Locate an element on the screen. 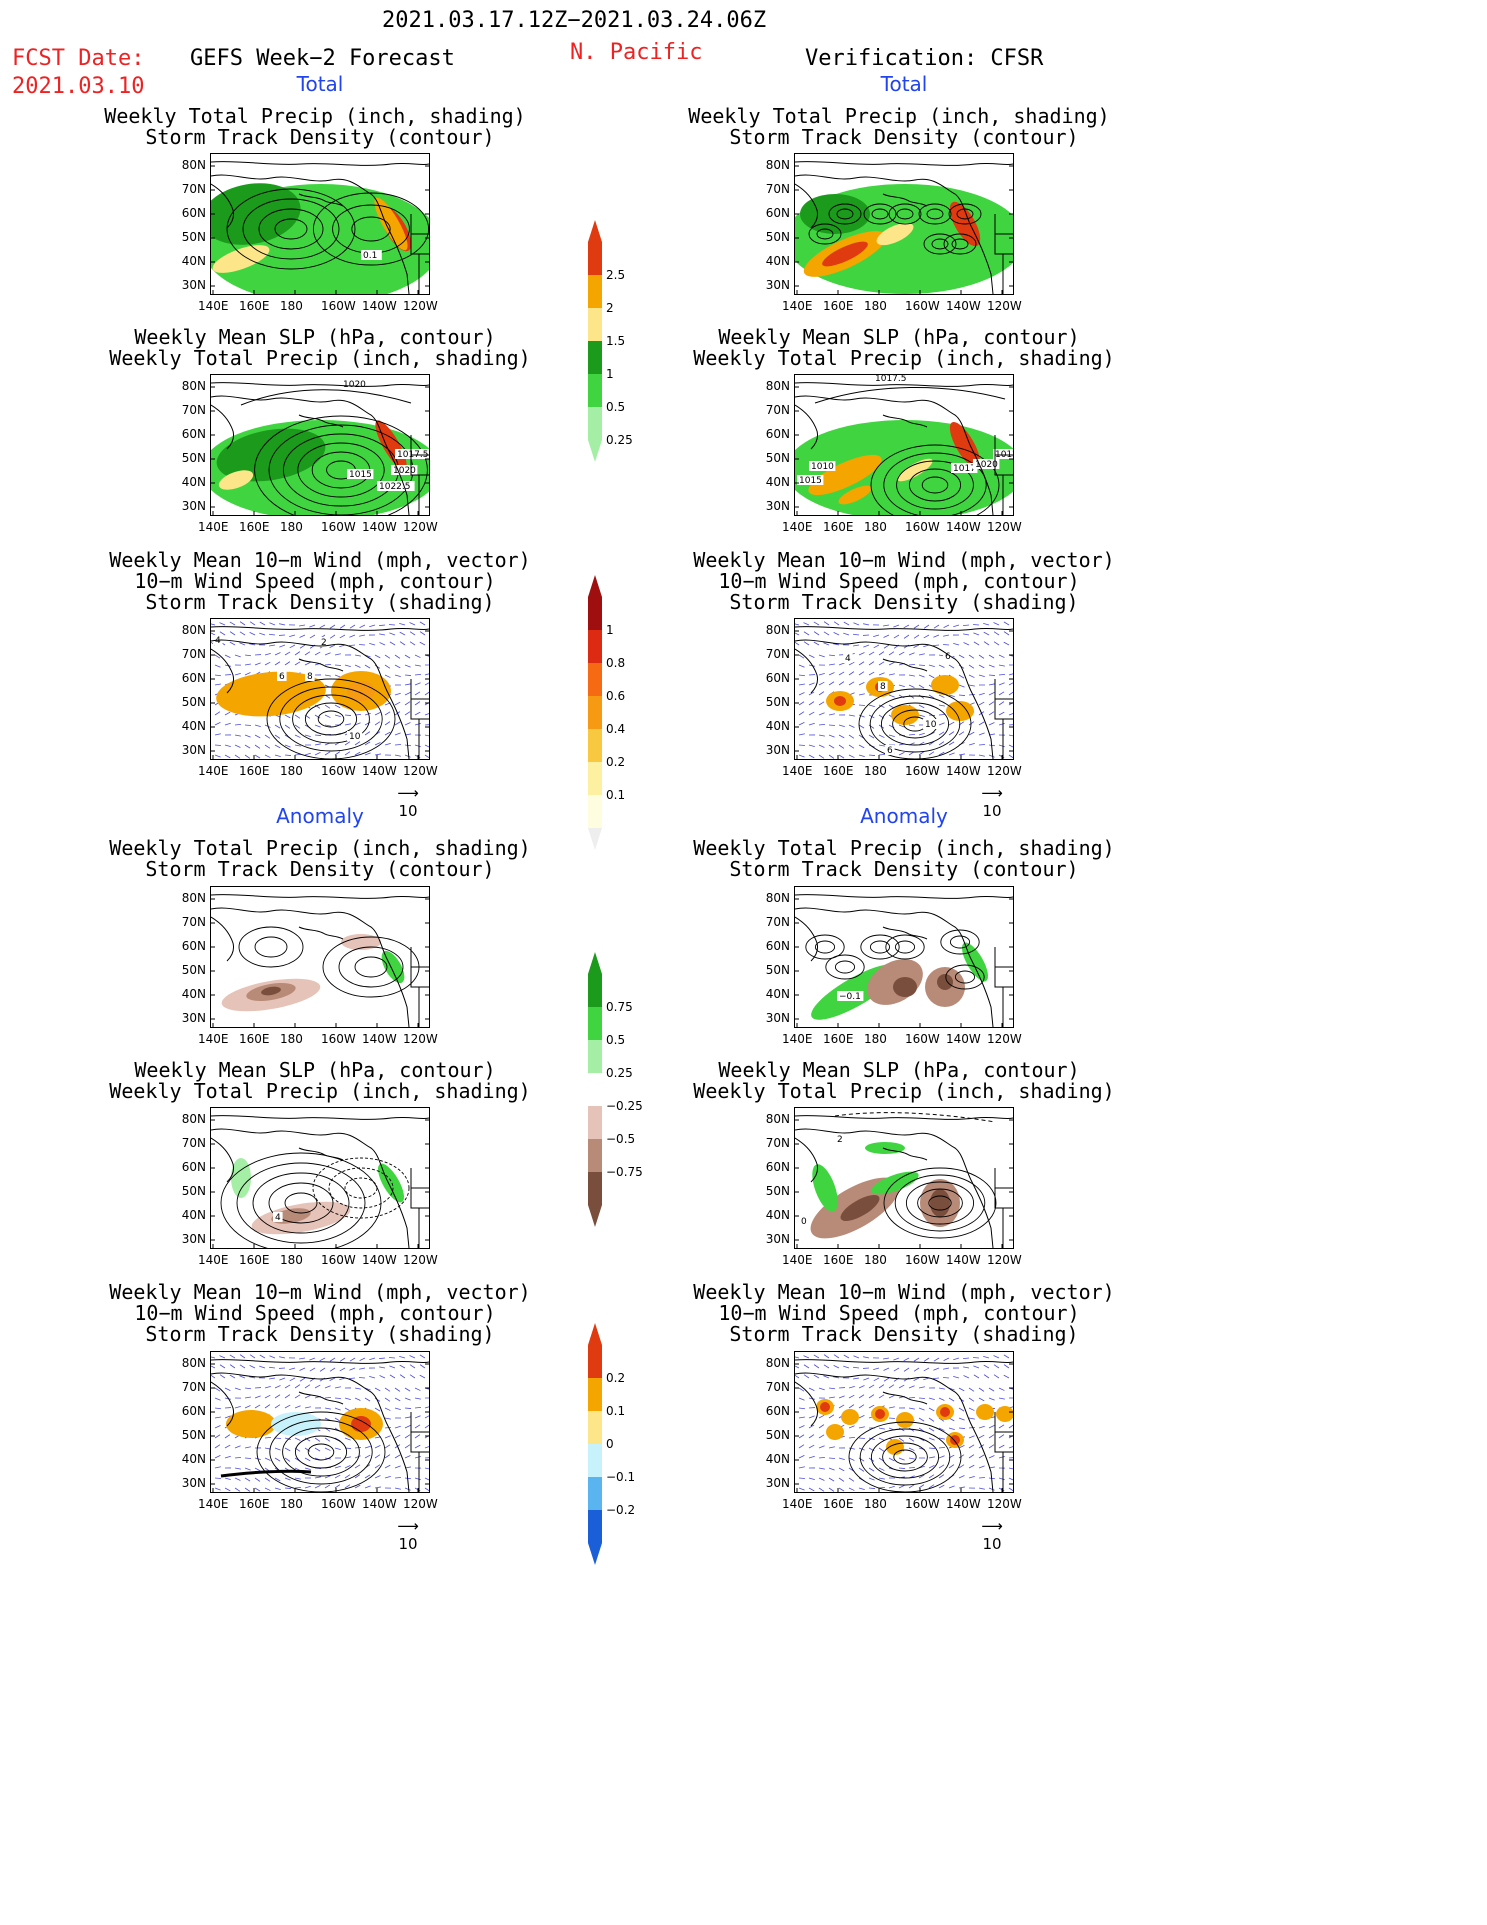 Image resolution: width=1487 pixels, height=1925 pixels. contour-label: 1020 is located at coordinates (986, 465).